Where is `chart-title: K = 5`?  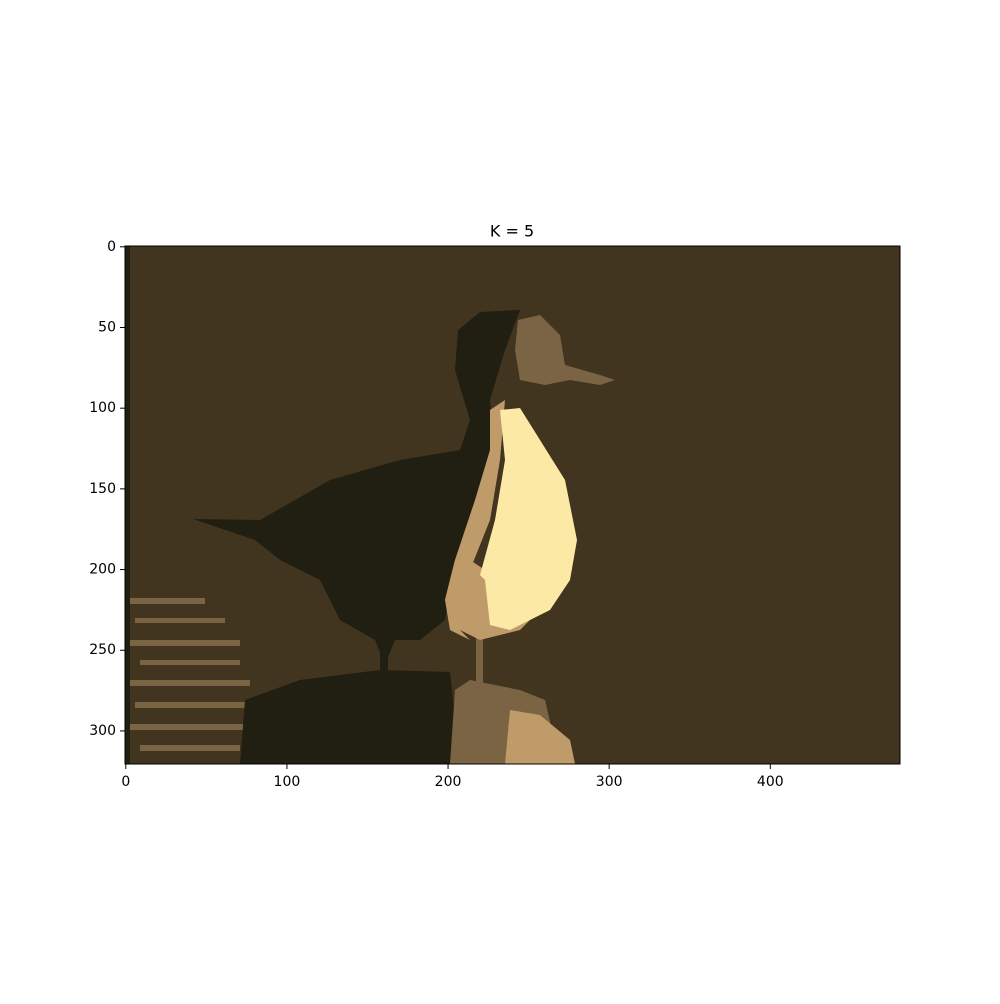 chart-title: K = 5 is located at coordinates (512, 231).